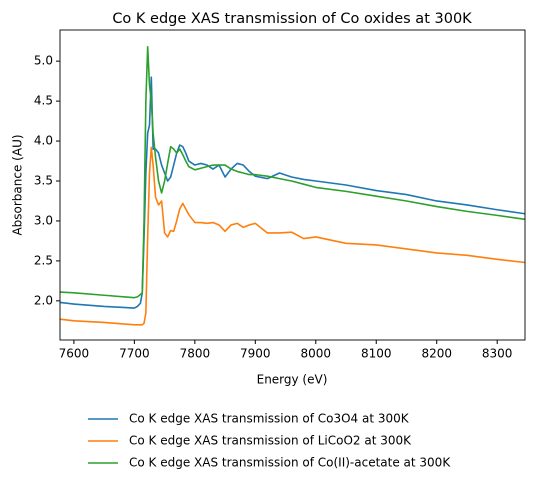 This screenshot has height=485, width=536. Describe the element at coordinates (376, 354) in the screenshot. I see `x-tick-label: 8100` at that location.